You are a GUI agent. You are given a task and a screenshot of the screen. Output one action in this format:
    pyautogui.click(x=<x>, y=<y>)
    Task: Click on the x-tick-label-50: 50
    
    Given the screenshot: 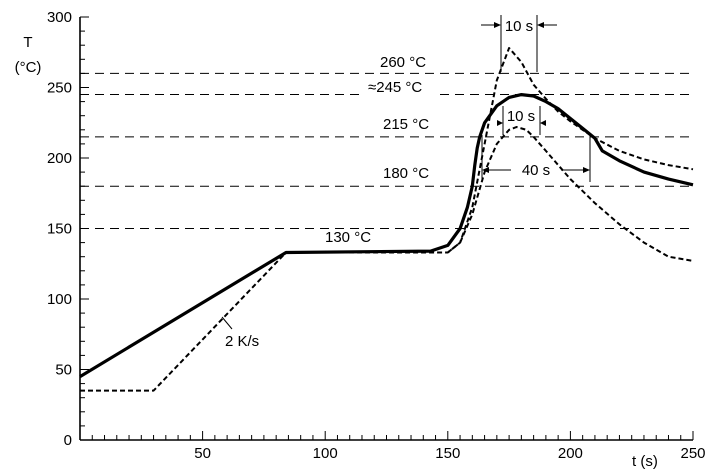 What is the action you would take?
    pyautogui.click(x=202, y=453)
    